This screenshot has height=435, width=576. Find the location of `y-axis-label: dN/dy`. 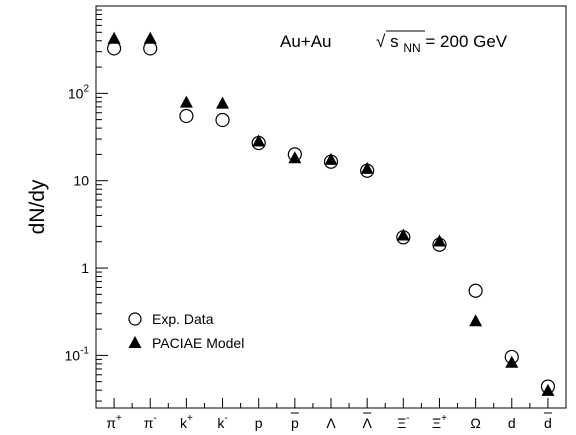

y-axis-label: dN/dy is located at coordinates (37, 206).